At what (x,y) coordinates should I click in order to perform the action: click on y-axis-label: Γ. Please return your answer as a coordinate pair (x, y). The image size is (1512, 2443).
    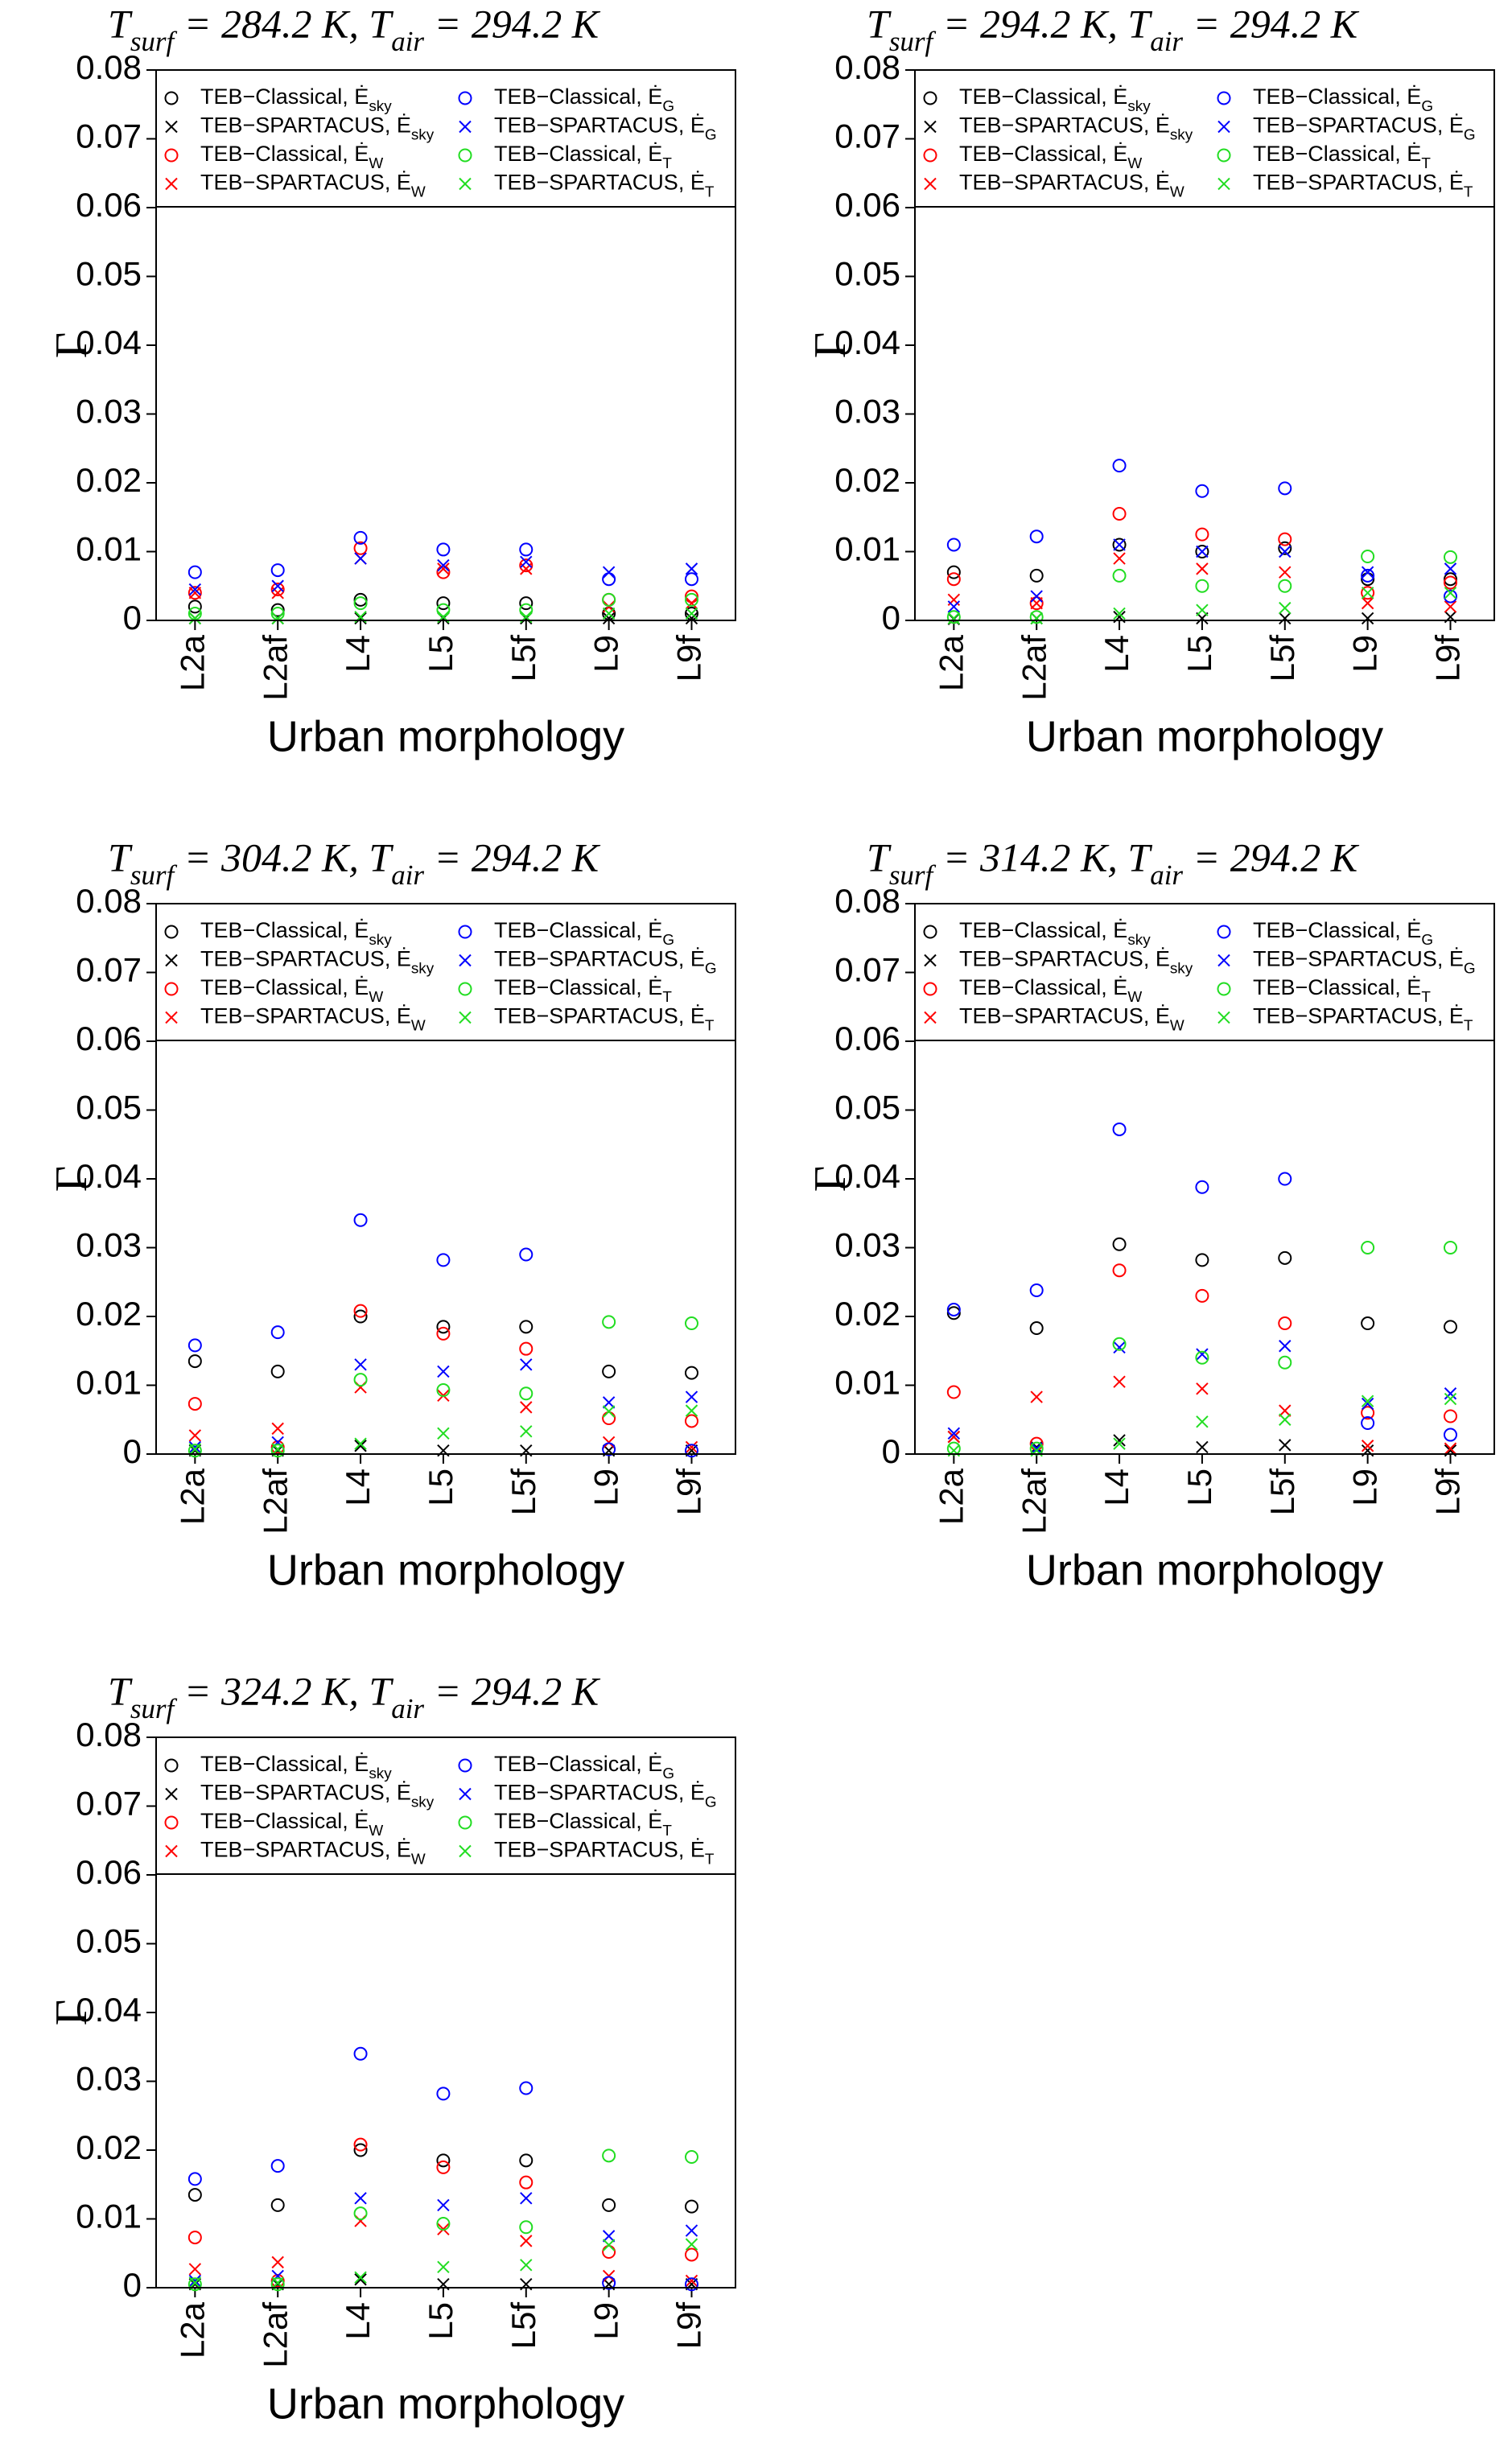
    Looking at the image, I should click on (72, 1179).